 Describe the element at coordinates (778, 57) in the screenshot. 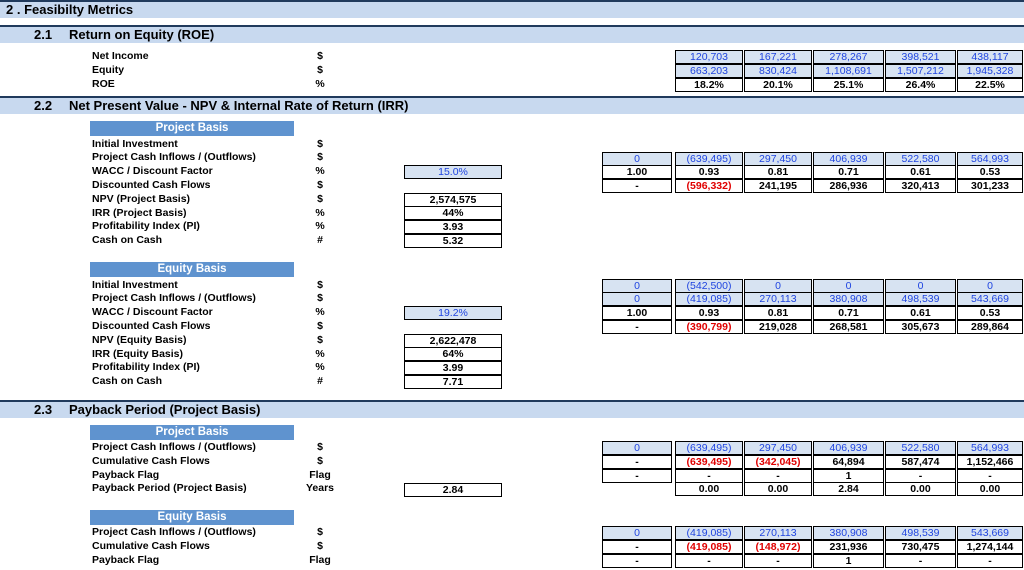

I see `roe-cell: 167,221` at that location.